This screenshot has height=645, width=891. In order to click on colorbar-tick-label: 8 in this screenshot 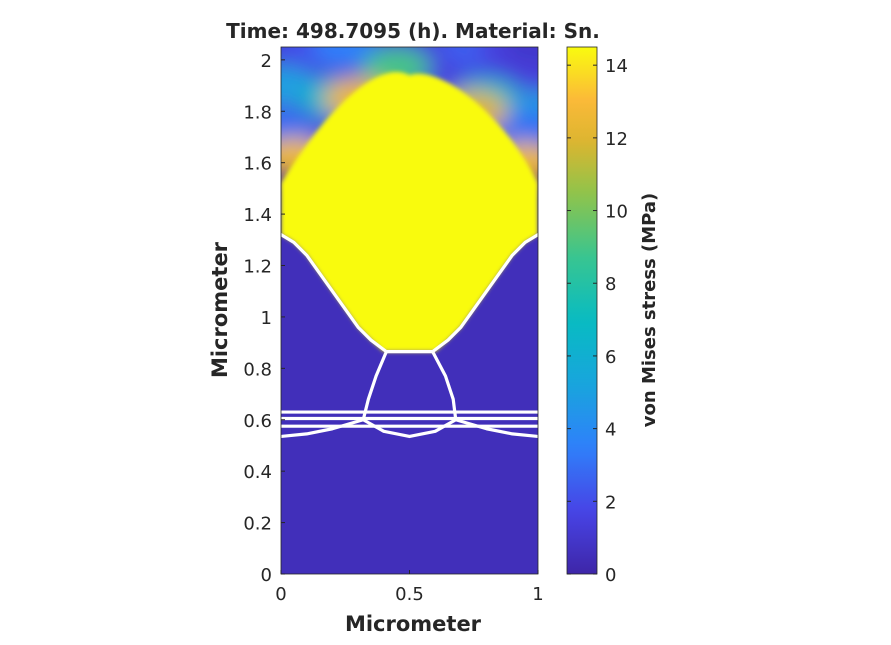, I will do `click(610, 284)`.